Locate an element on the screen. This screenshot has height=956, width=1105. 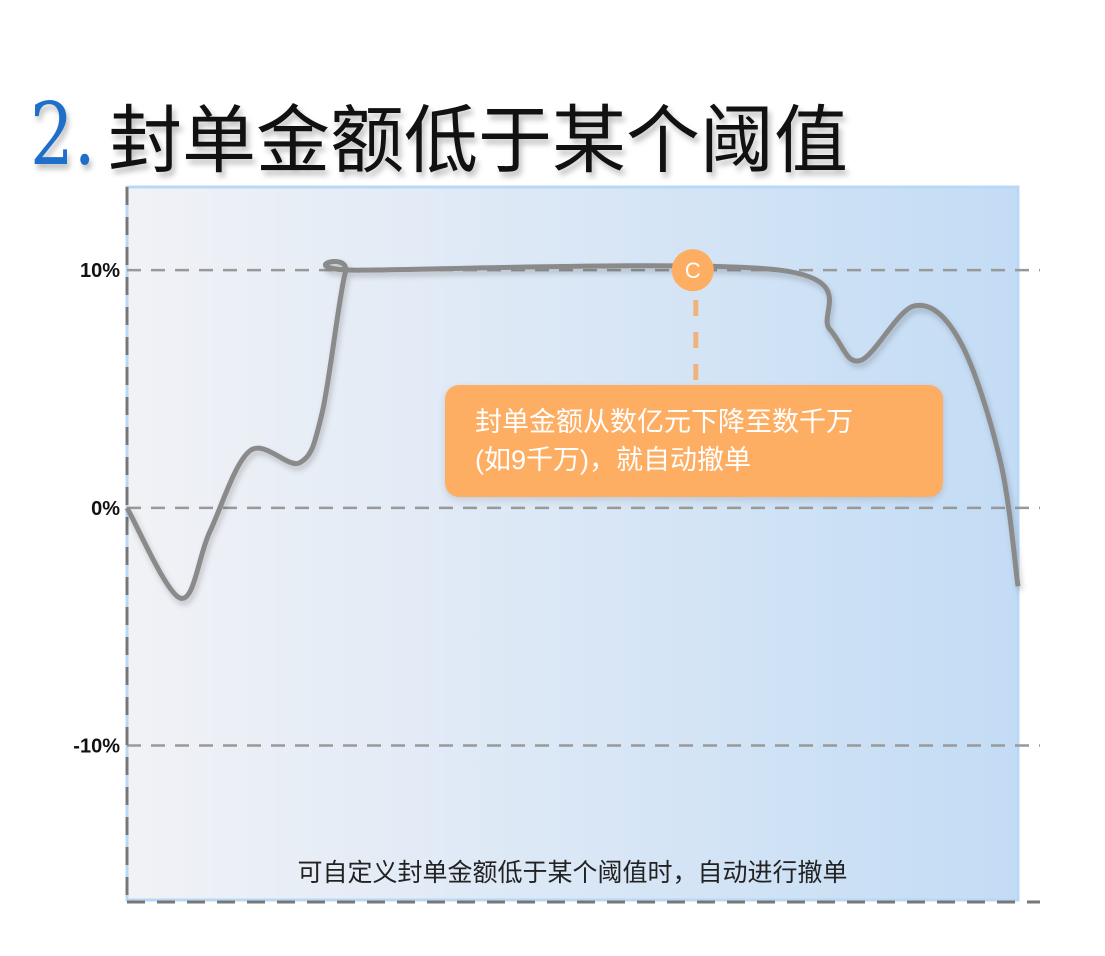
y-tick-label: 10% is located at coordinates (100, 271).